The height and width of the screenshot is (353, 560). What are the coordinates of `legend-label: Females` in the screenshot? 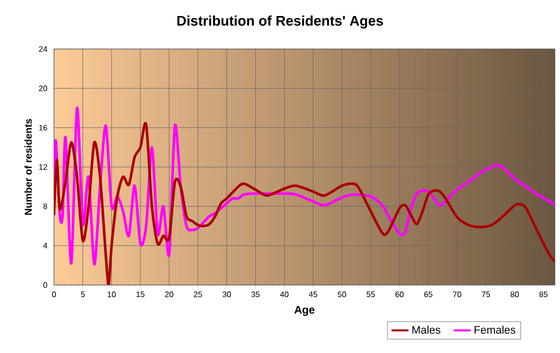 It's located at (495, 330).